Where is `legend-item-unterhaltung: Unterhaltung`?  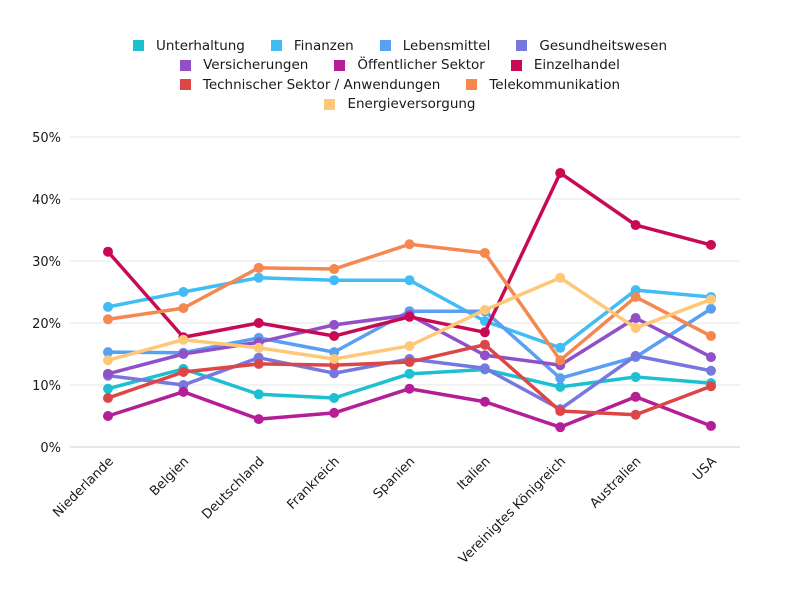 legend-item-unterhaltung: Unterhaltung is located at coordinates (188, 46).